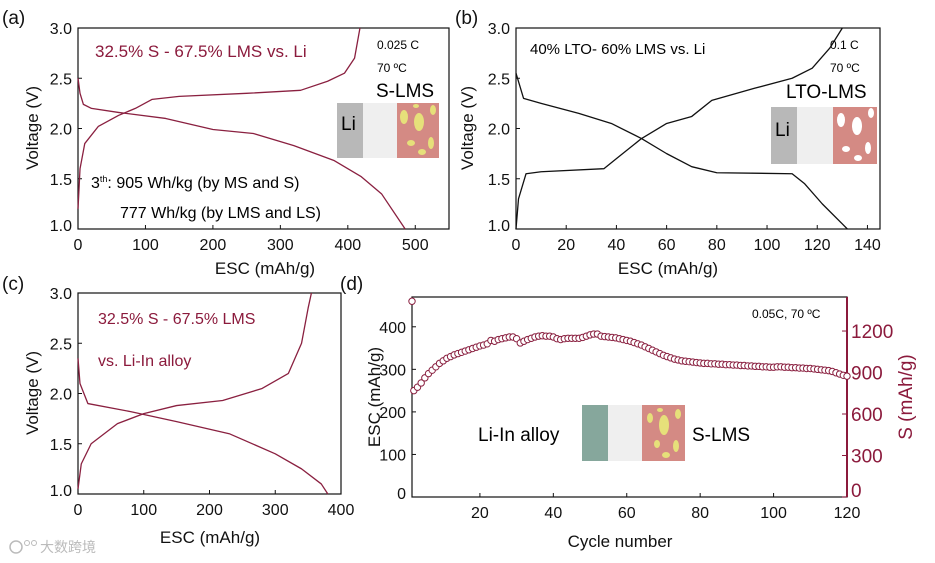 This screenshot has height=563, width=935. I want to click on panel-d-condition: 0.05C, 70 ºC, so click(786, 314).